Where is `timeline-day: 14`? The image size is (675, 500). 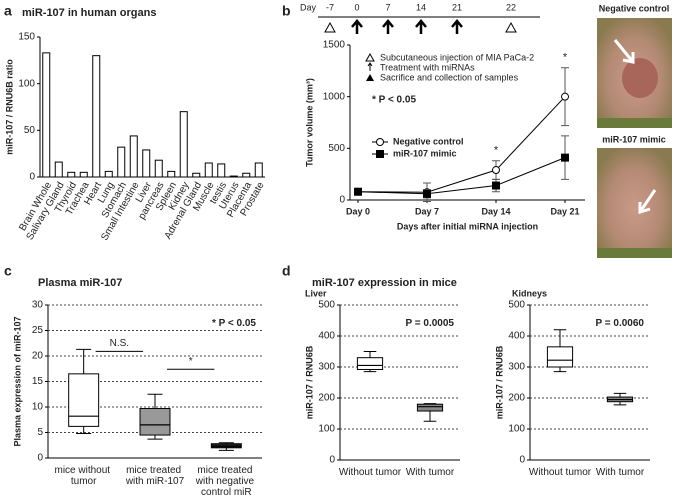
timeline-day: 14 is located at coordinates (421, 7).